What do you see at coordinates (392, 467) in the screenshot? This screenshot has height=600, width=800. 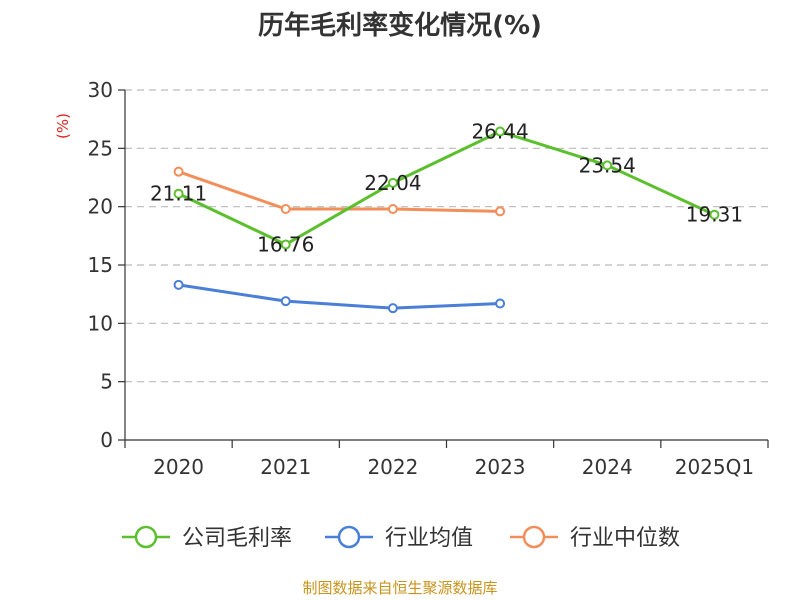 I see `x-tick-label: 2022` at bounding box center [392, 467].